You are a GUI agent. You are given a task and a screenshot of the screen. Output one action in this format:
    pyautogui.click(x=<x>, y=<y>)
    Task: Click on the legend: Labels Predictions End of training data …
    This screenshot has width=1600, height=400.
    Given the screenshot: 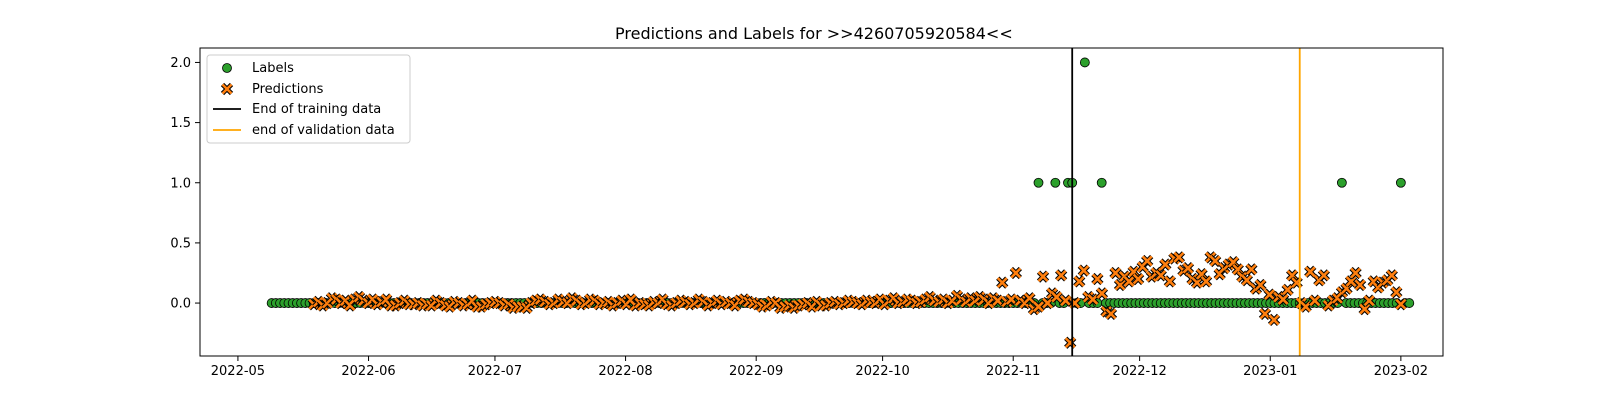 What is the action you would take?
    pyautogui.click(x=308, y=99)
    